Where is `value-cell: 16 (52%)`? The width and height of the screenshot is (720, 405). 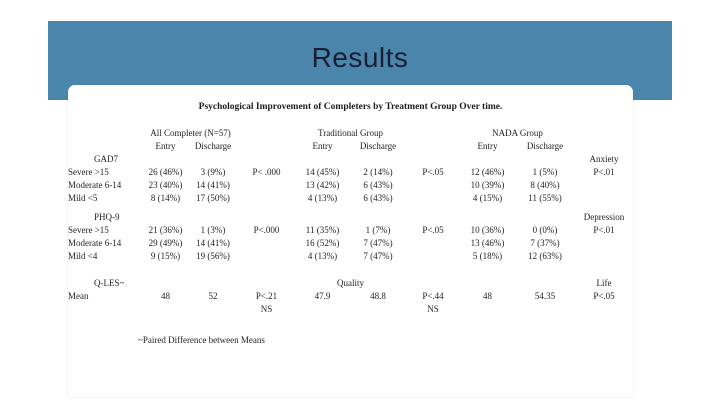 value-cell: 16 (52%) is located at coordinates (322, 242).